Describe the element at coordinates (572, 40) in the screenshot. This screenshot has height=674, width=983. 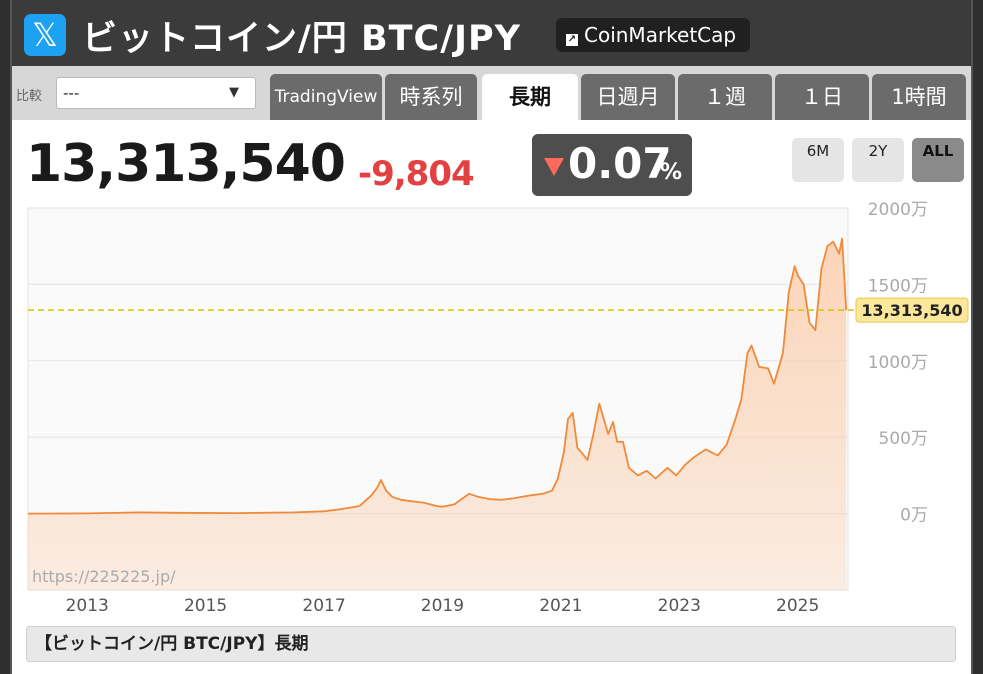
I see `external-link-icon: ↗` at that location.